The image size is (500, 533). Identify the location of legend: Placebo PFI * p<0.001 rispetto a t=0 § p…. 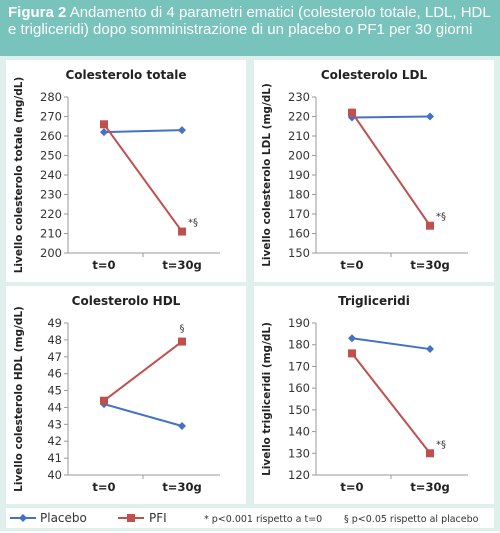
(250, 518).